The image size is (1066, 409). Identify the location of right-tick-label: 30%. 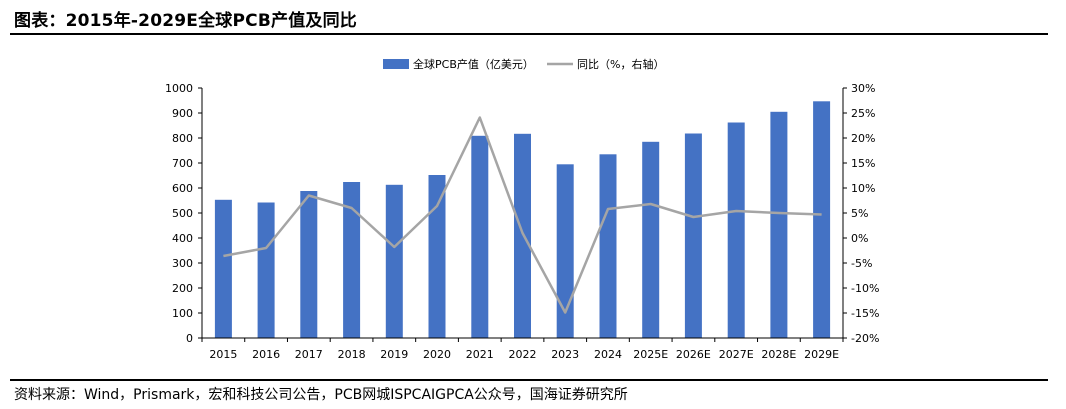
(863, 88).